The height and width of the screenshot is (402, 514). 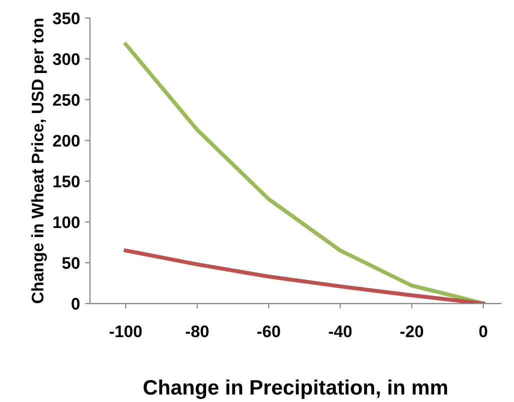 What do you see at coordinates (39, 161) in the screenshot?
I see `y-axis-title: Change in Wheat Price, USD per ton` at bounding box center [39, 161].